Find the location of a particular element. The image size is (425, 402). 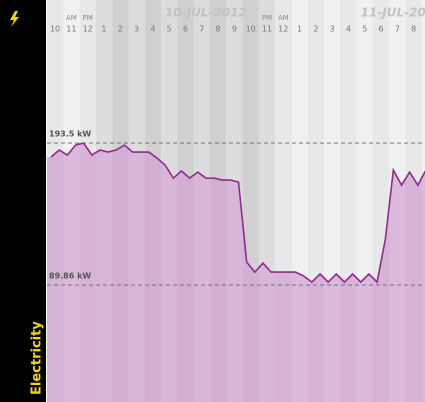

sidebar-label: Electricity is located at coordinates (37, 358).